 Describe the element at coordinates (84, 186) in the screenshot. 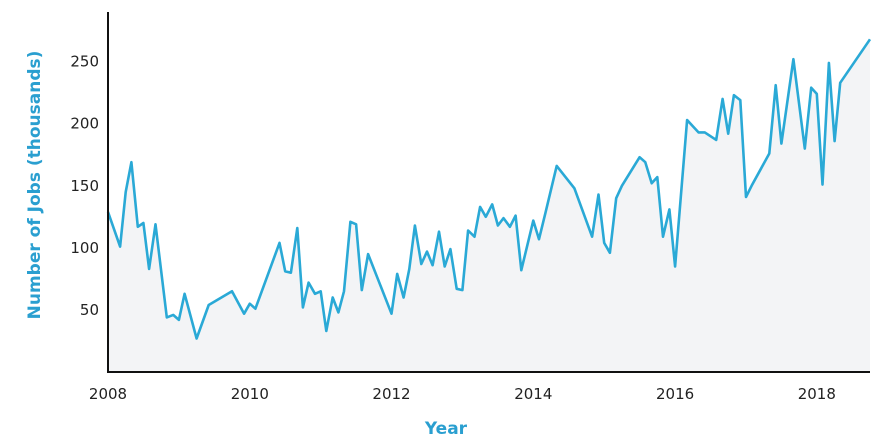

I see `y-tick-label: 150` at that location.